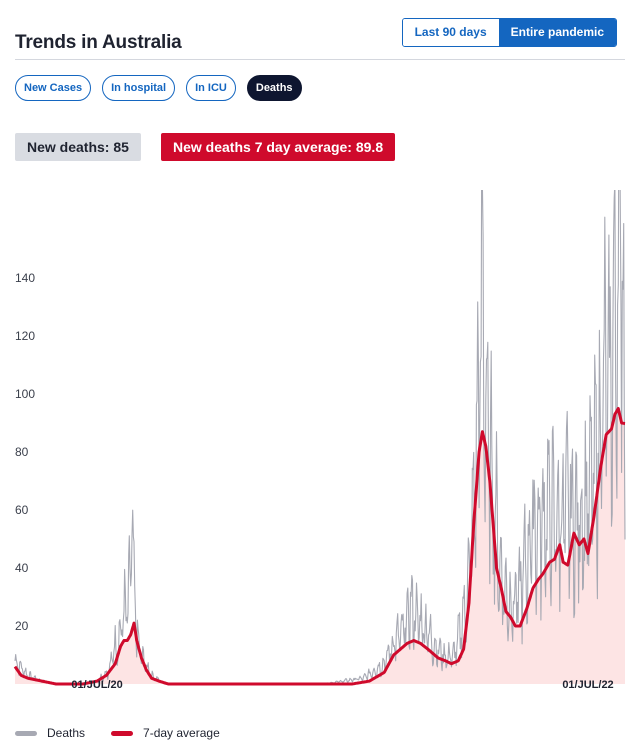  I want to click on page-title: Trends in Australia, so click(98, 42).